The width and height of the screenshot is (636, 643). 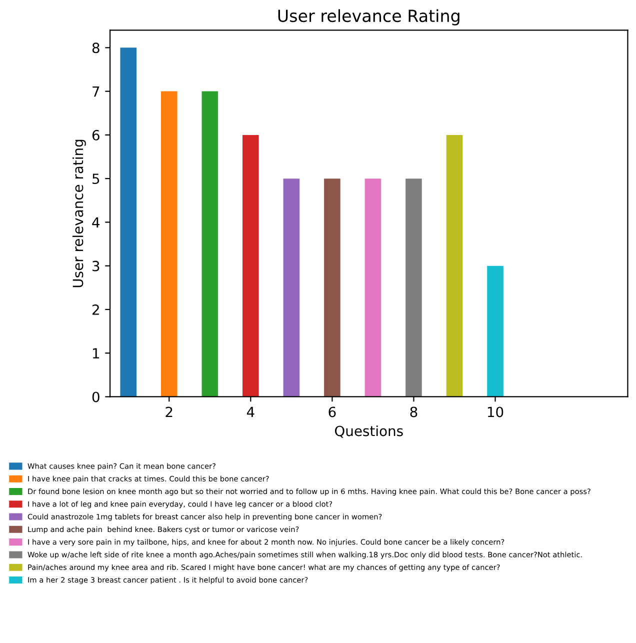 What do you see at coordinates (95, 309) in the screenshot?
I see `y-tick-label: 2` at bounding box center [95, 309].